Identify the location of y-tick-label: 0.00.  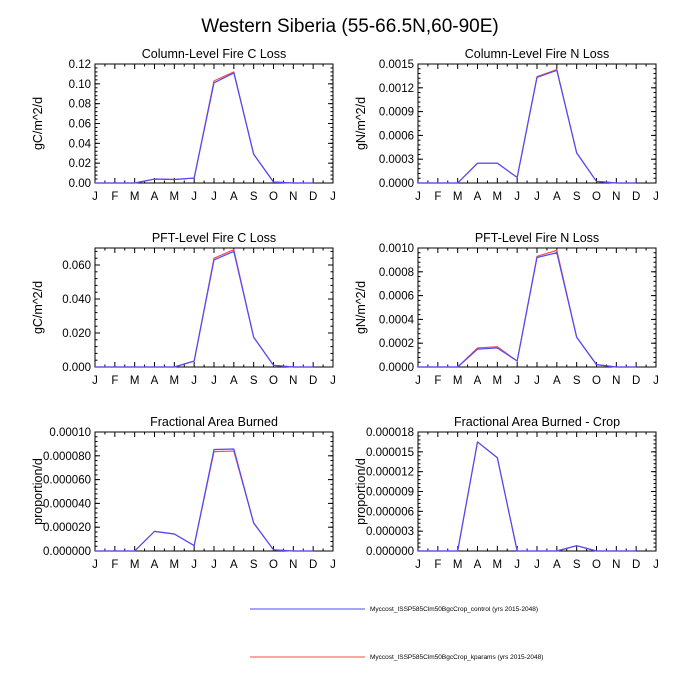
(80, 184).